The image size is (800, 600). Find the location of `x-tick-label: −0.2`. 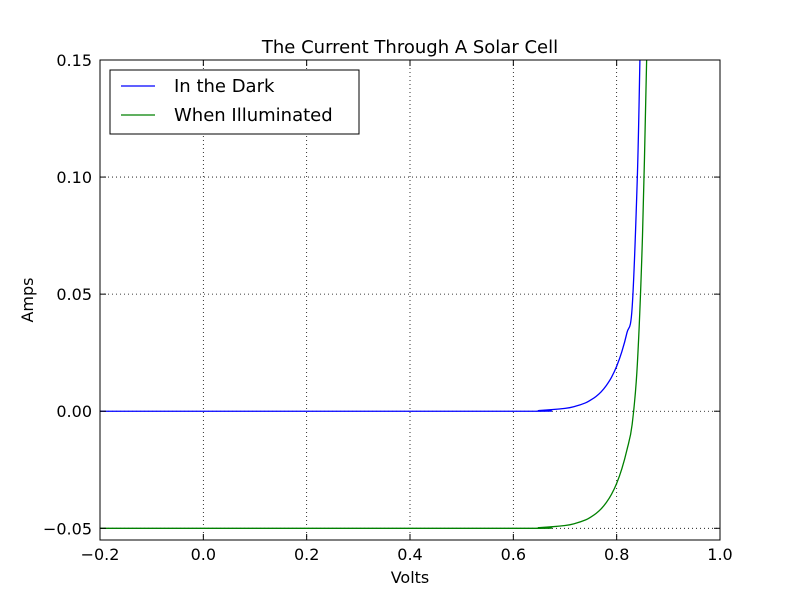

x-tick-label: −0.2 is located at coordinates (100, 554).